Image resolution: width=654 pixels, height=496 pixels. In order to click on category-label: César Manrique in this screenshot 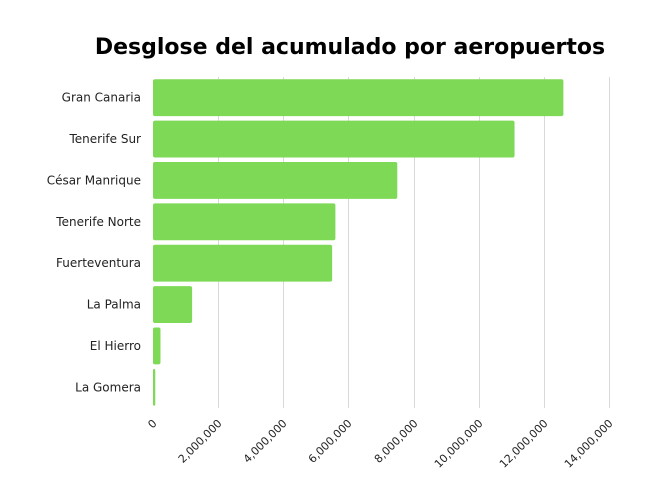, I will do `click(94, 180)`.